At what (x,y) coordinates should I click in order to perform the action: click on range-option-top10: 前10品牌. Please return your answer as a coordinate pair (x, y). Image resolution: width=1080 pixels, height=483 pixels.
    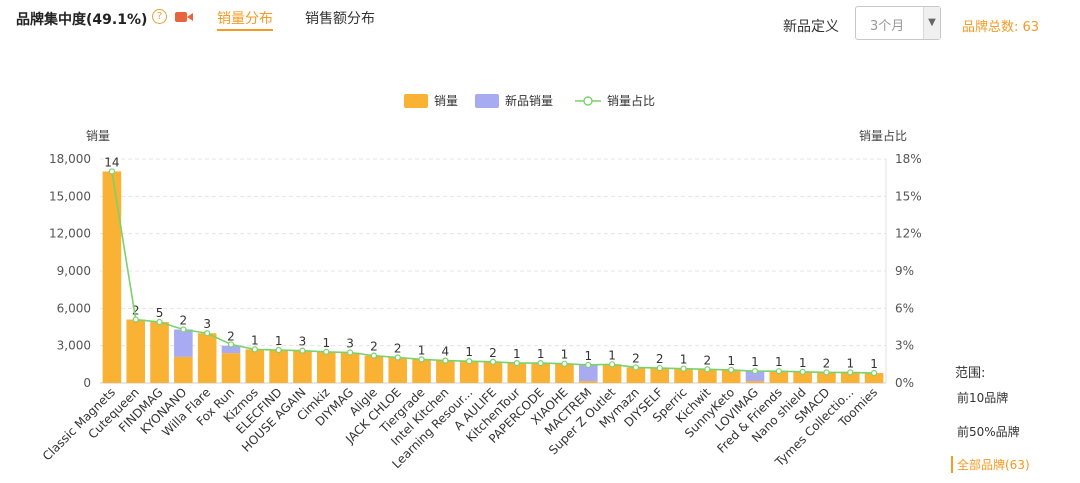
    Looking at the image, I should click on (983, 398).